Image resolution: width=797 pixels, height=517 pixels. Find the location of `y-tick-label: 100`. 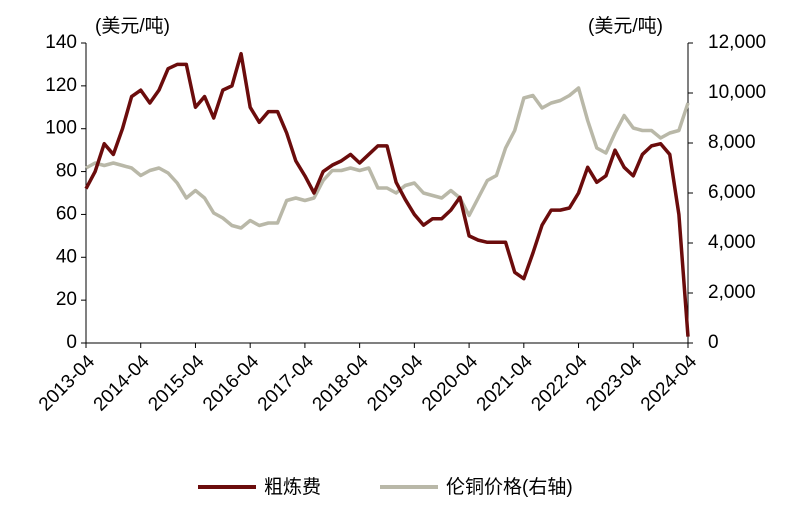

y-tick-label: 100 is located at coordinates (61, 128).